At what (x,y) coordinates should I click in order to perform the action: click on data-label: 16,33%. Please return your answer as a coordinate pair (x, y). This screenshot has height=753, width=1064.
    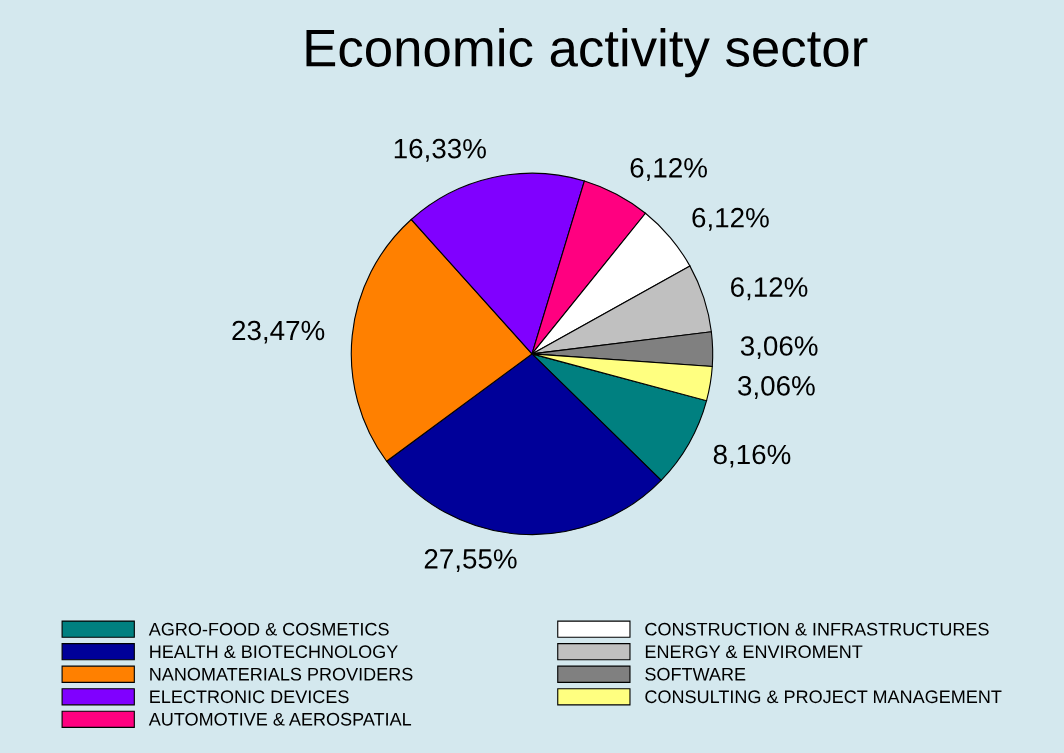
    Looking at the image, I should click on (440, 150).